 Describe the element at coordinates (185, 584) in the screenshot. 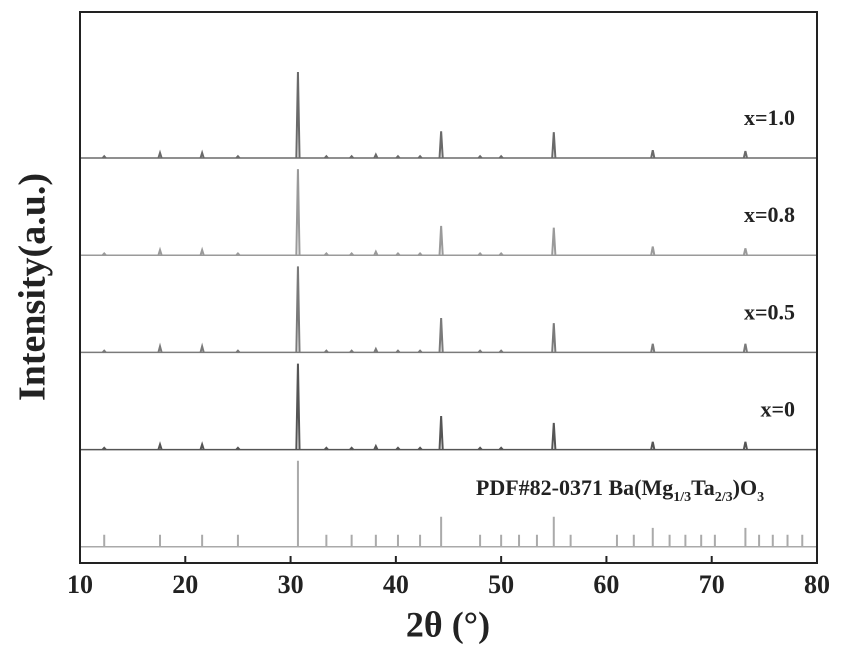

I see `x-tick-label: 20` at that location.